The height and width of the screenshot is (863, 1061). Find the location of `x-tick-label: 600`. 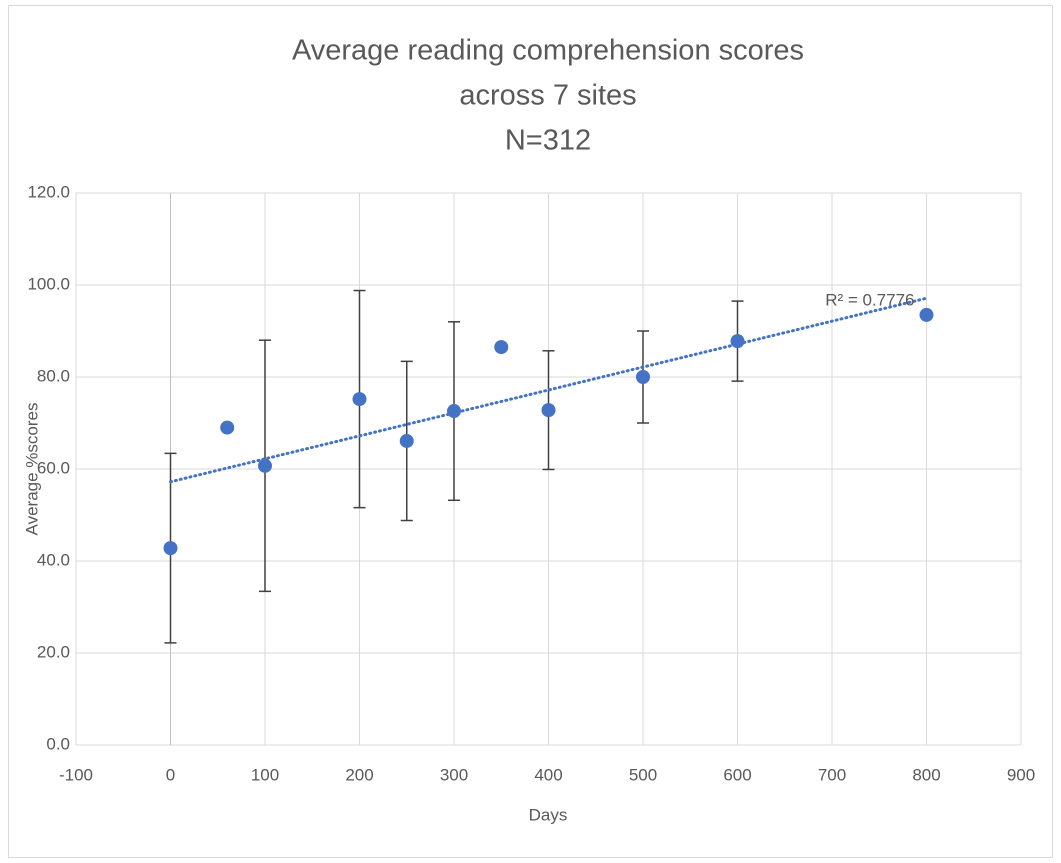

x-tick-label: 600 is located at coordinates (737, 774).